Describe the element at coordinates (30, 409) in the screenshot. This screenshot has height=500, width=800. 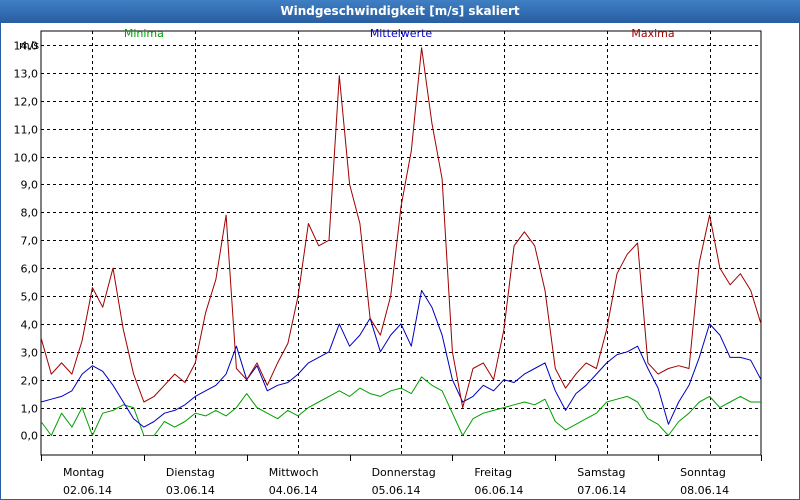
I see `y-tick-label: 1,0` at that location.